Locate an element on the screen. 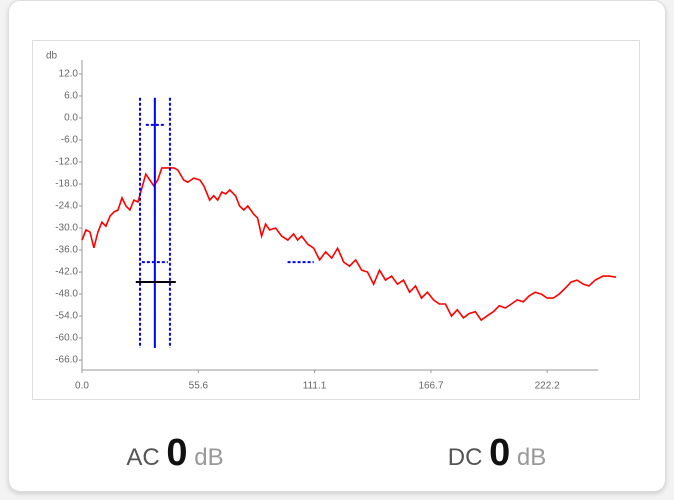  y-tick-label: -24.0 is located at coordinates (66, 206).